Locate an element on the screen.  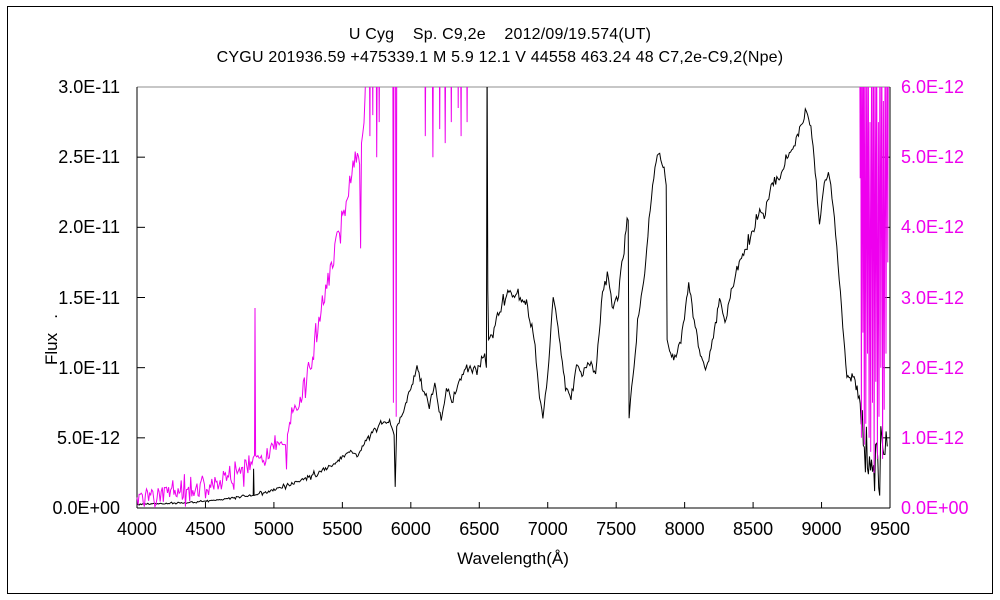
left-axis-tick-label: 3.0E-11 is located at coordinates (89, 87).